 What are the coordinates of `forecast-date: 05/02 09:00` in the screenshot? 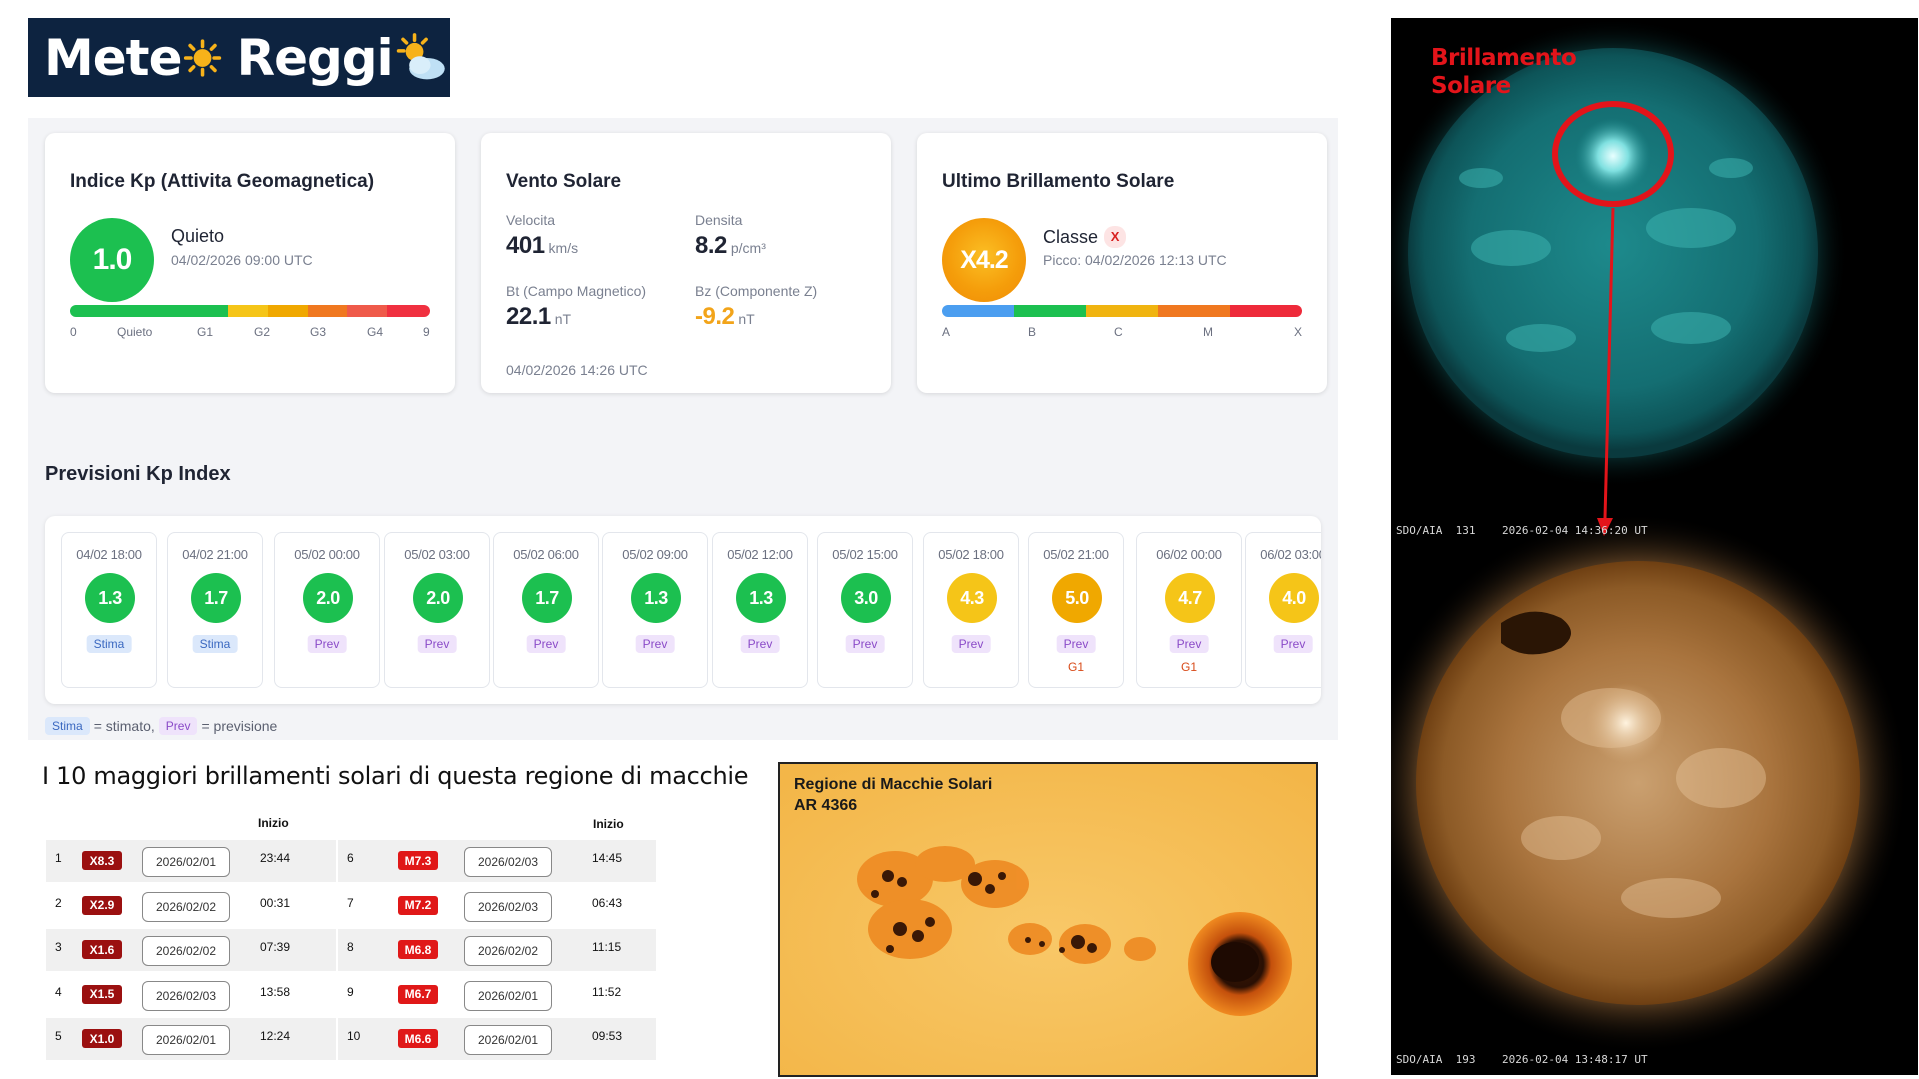 It's located at (655, 554).